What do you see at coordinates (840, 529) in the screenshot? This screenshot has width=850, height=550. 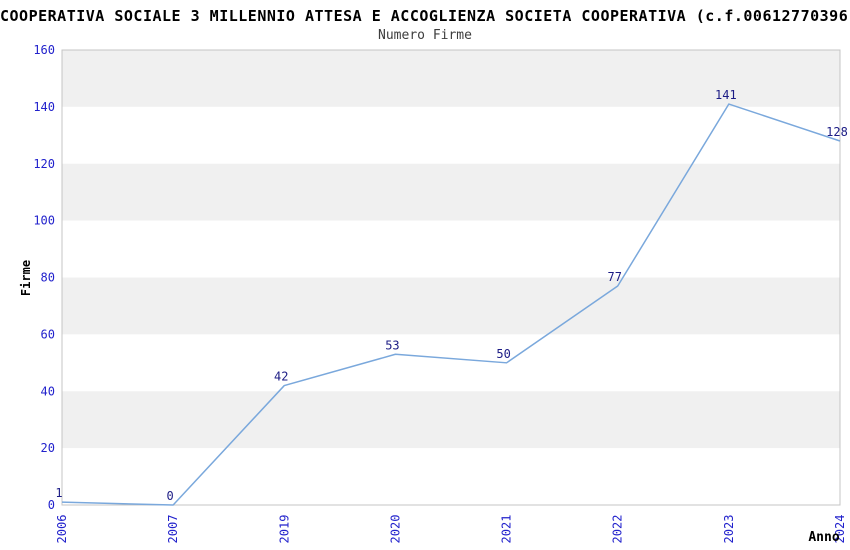 I see `x-tick-label: 2024` at bounding box center [840, 529].